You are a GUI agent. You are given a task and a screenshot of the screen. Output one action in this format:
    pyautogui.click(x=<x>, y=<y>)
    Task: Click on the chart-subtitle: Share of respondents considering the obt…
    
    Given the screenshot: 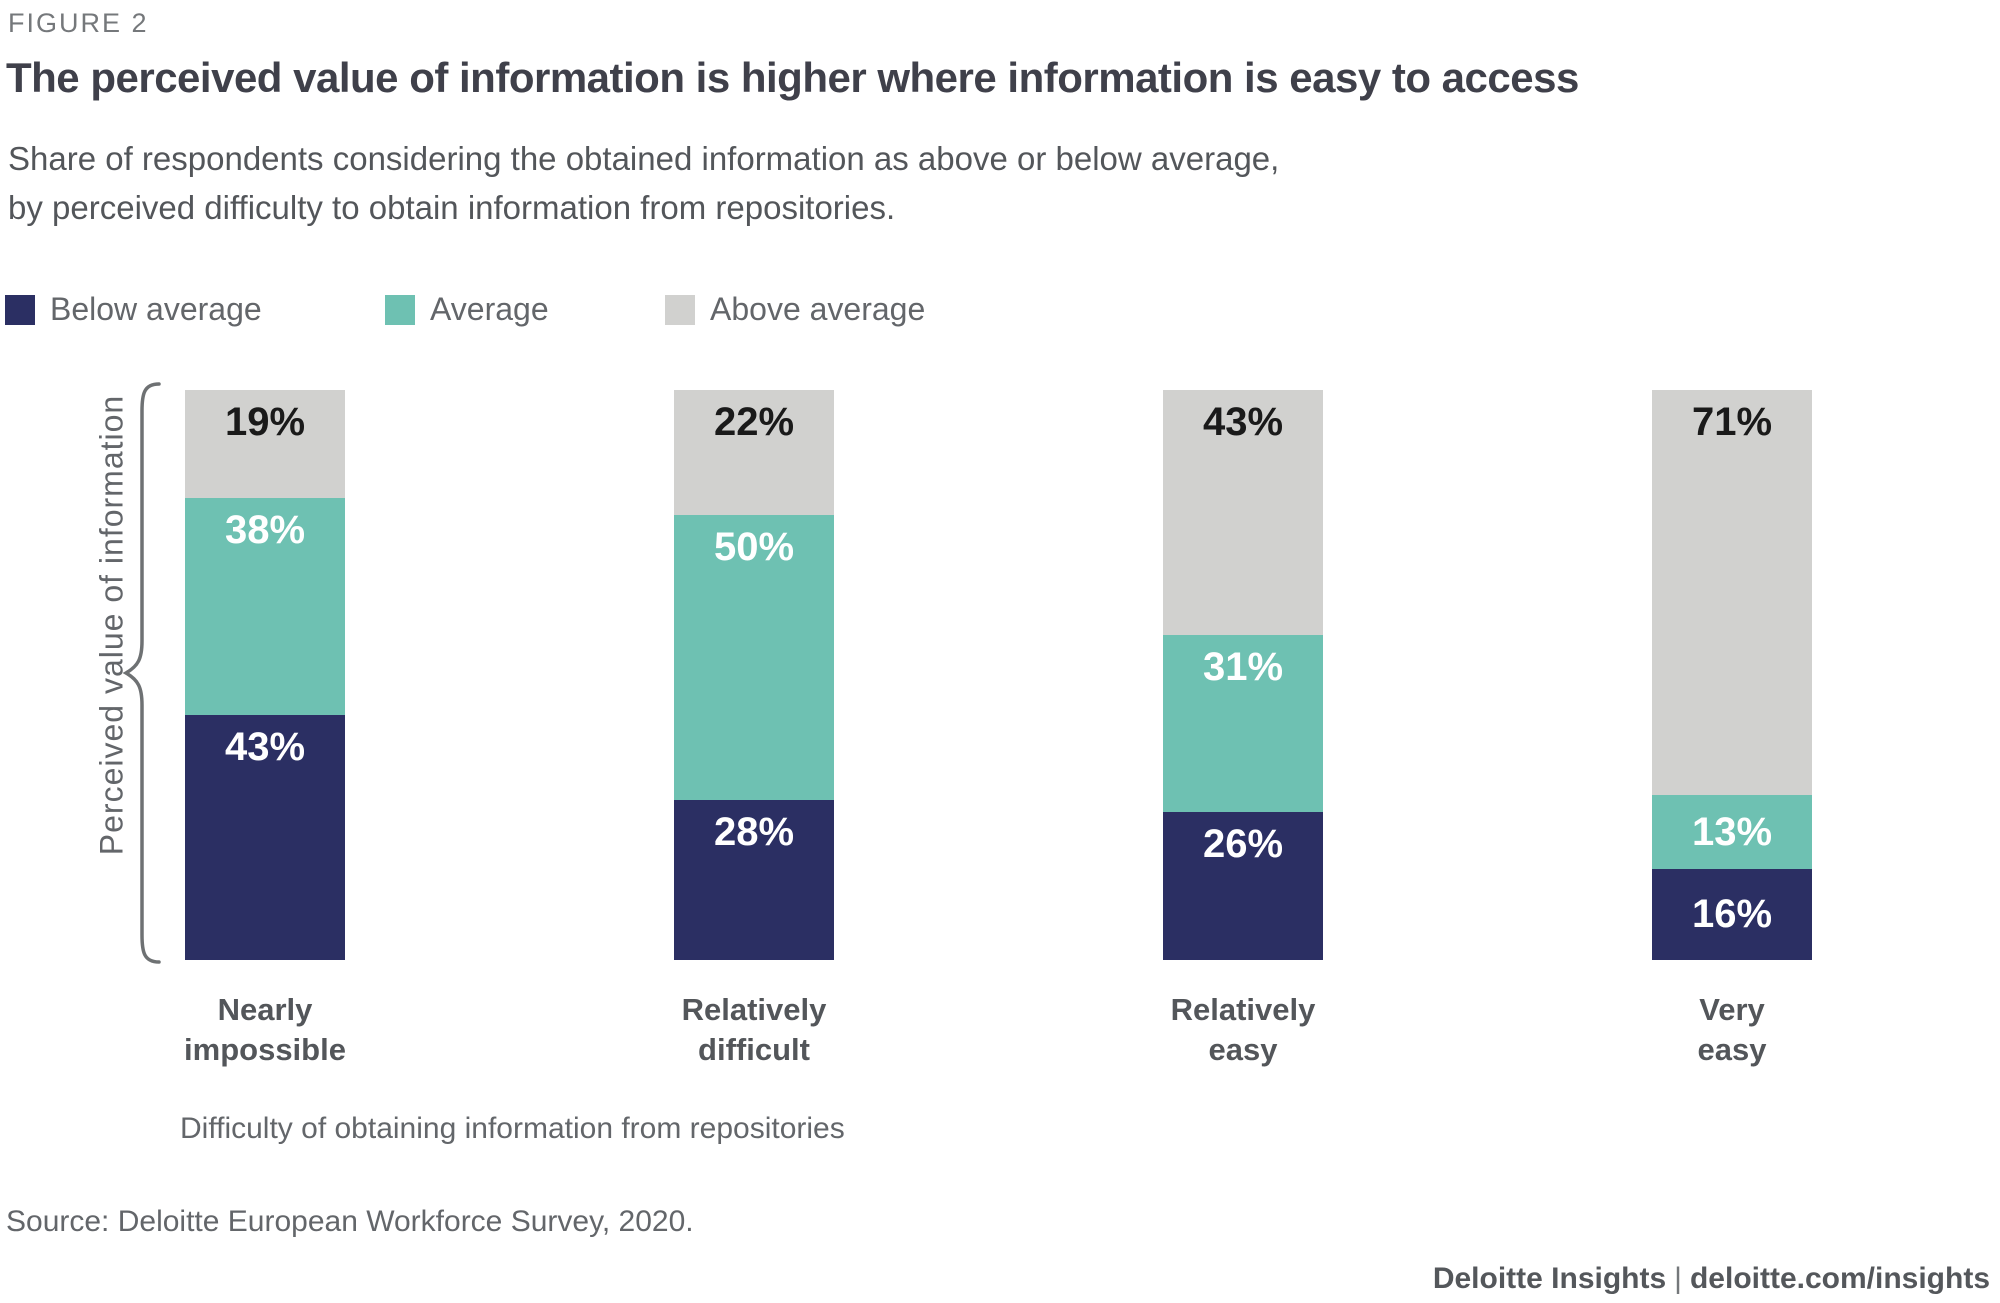 What is the action you would take?
    pyautogui.click(x=643, y=183)
    